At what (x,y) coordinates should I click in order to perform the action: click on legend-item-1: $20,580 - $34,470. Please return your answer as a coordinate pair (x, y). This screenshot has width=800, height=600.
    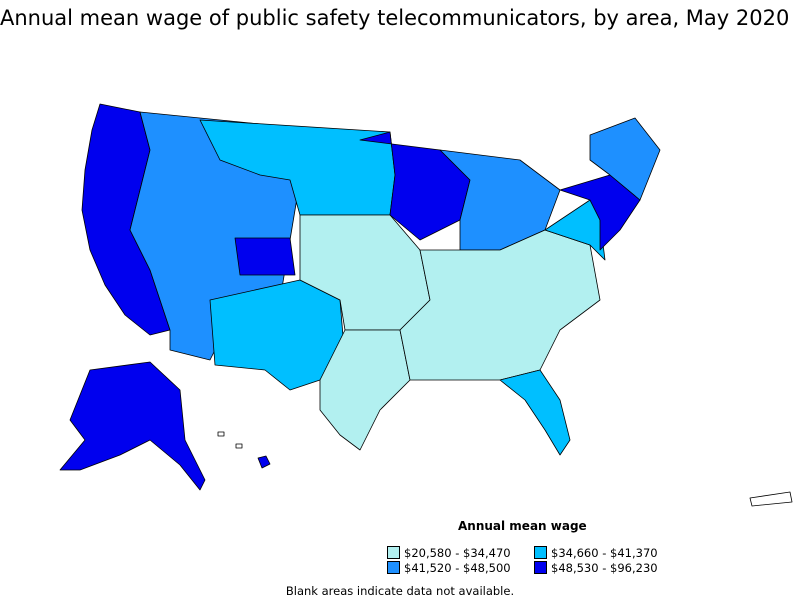
    Looking at the image, I should click on (449, 553).